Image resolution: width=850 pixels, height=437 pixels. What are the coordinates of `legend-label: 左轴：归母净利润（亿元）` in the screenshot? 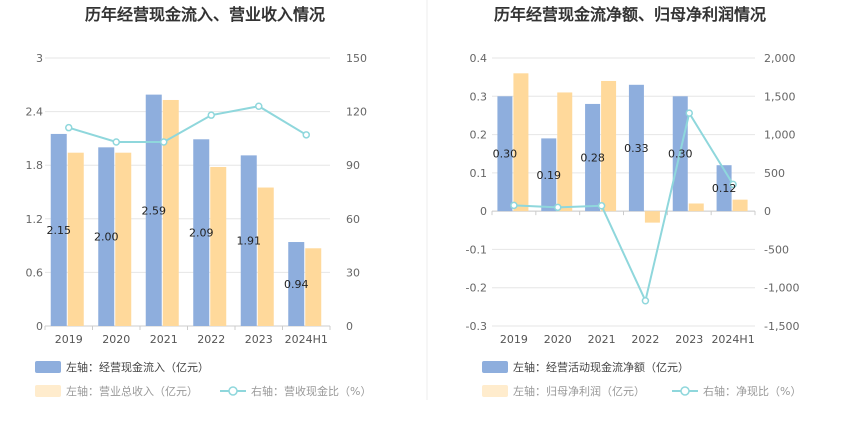 It's located at (579, 391).